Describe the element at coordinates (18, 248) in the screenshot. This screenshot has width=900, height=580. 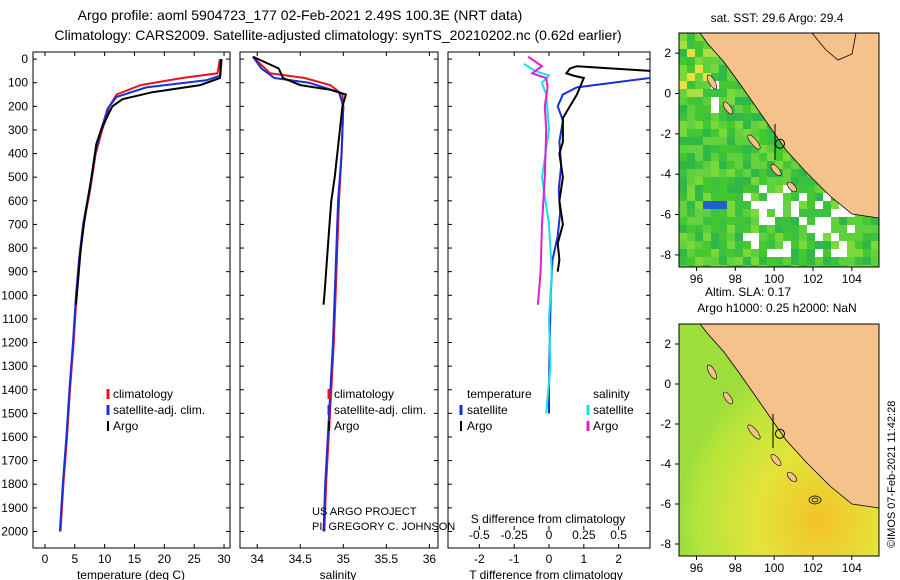
I see `depth-tick-label: 800` at that location.